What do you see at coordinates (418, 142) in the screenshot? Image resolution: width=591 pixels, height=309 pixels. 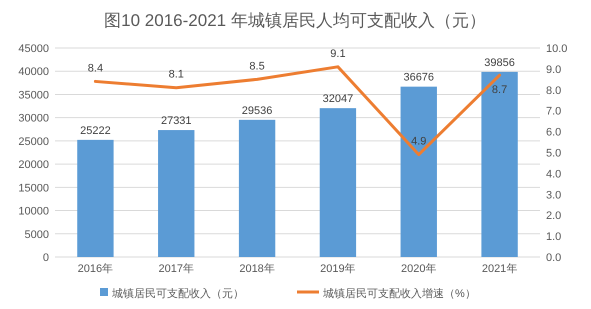 I see `data-label: 4.9` at bounding box center [418, 142].